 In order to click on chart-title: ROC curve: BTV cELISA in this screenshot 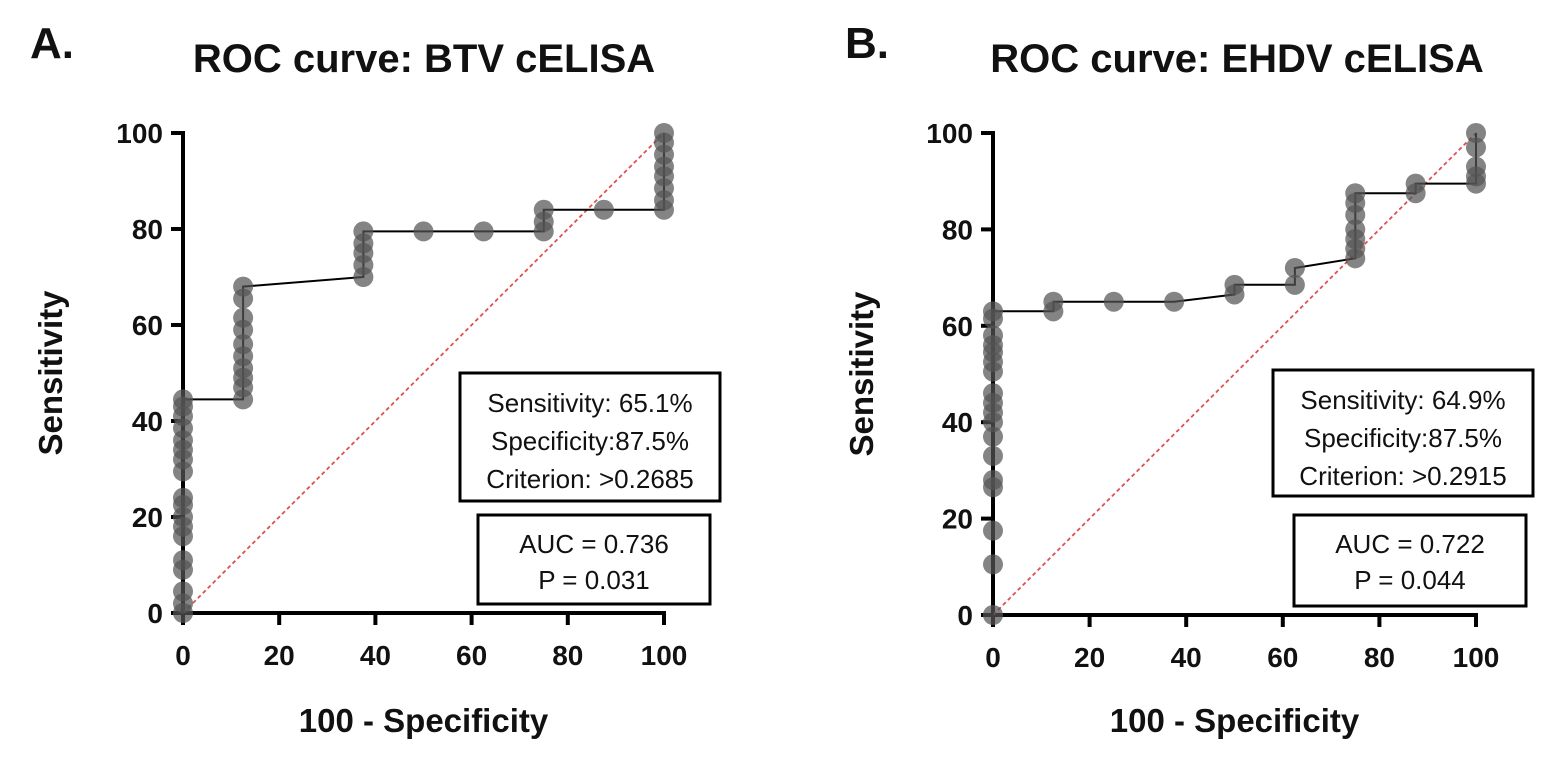, I will do `click(424, 59)`.